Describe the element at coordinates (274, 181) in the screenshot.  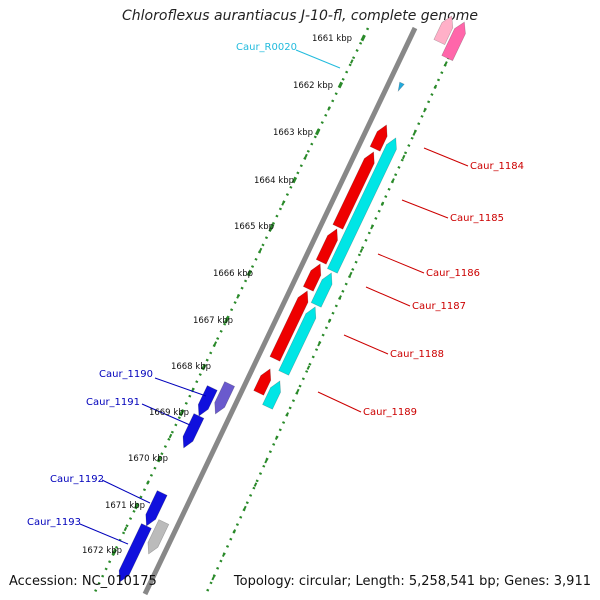
I see `scale-label: 1664 kbp` at that location.